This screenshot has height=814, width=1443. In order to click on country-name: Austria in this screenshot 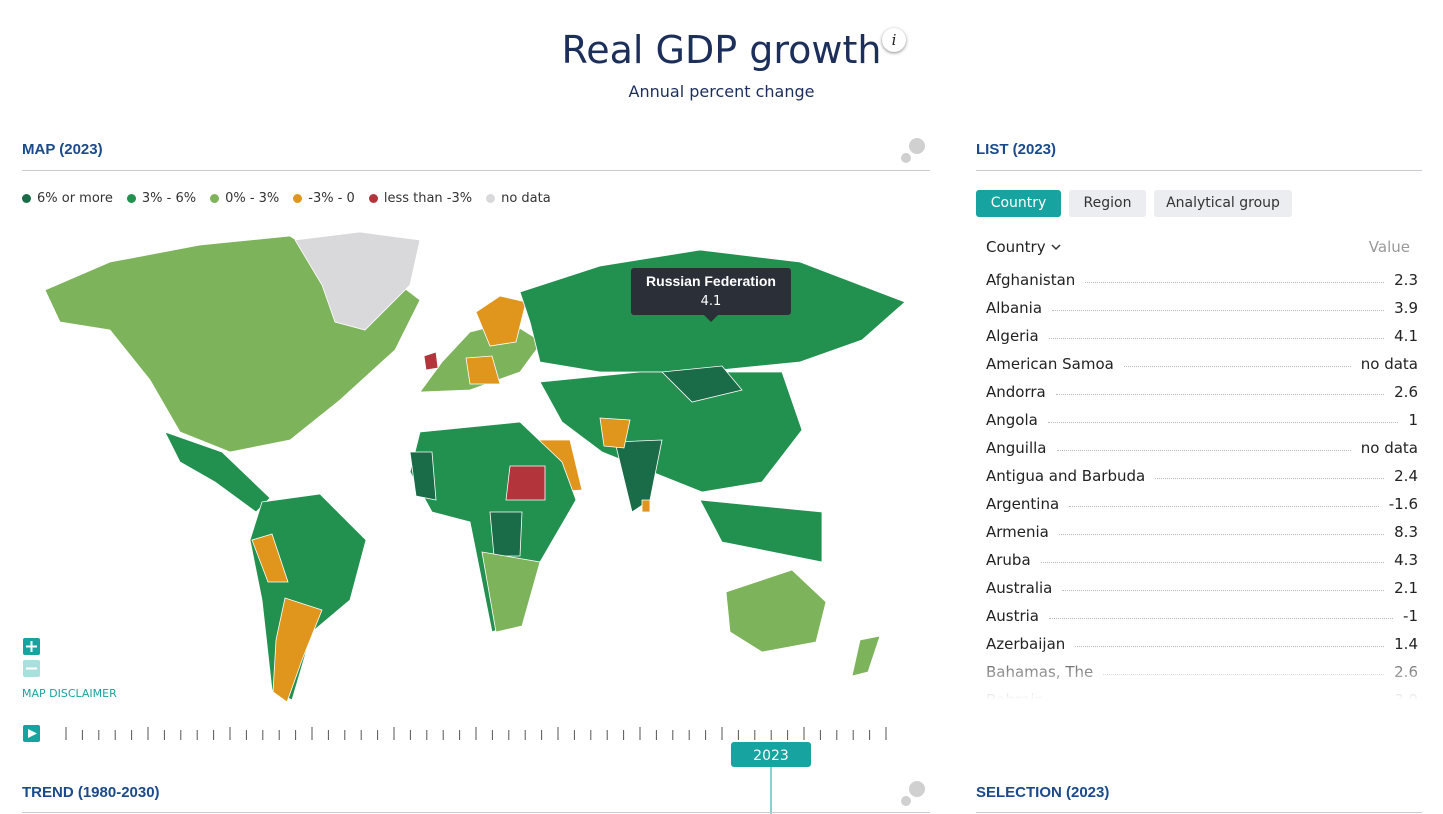, I will do `click(1012, 616)`.